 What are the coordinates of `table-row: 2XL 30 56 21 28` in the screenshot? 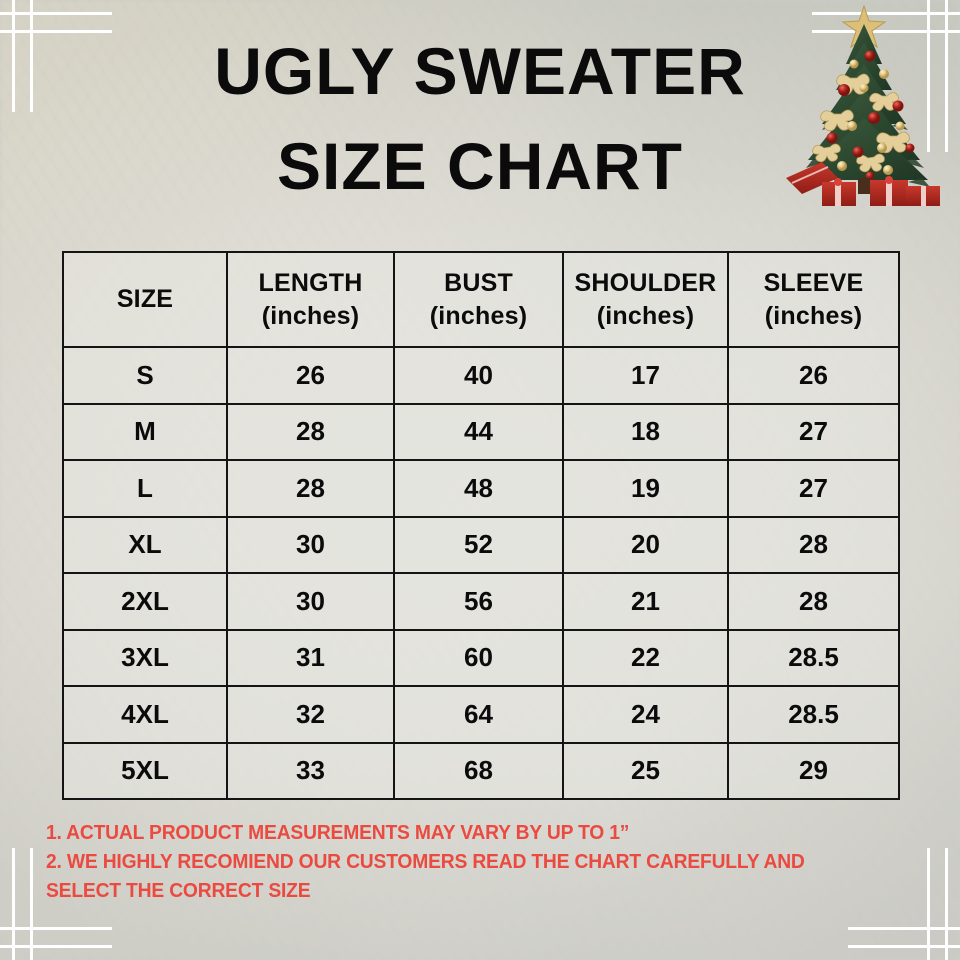 It's located at (481, 601).